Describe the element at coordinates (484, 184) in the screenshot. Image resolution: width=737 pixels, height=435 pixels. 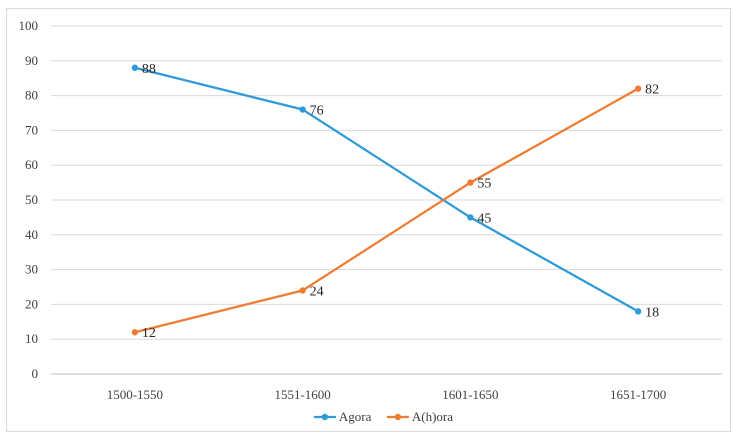
I see `data-label: 55` at that location.